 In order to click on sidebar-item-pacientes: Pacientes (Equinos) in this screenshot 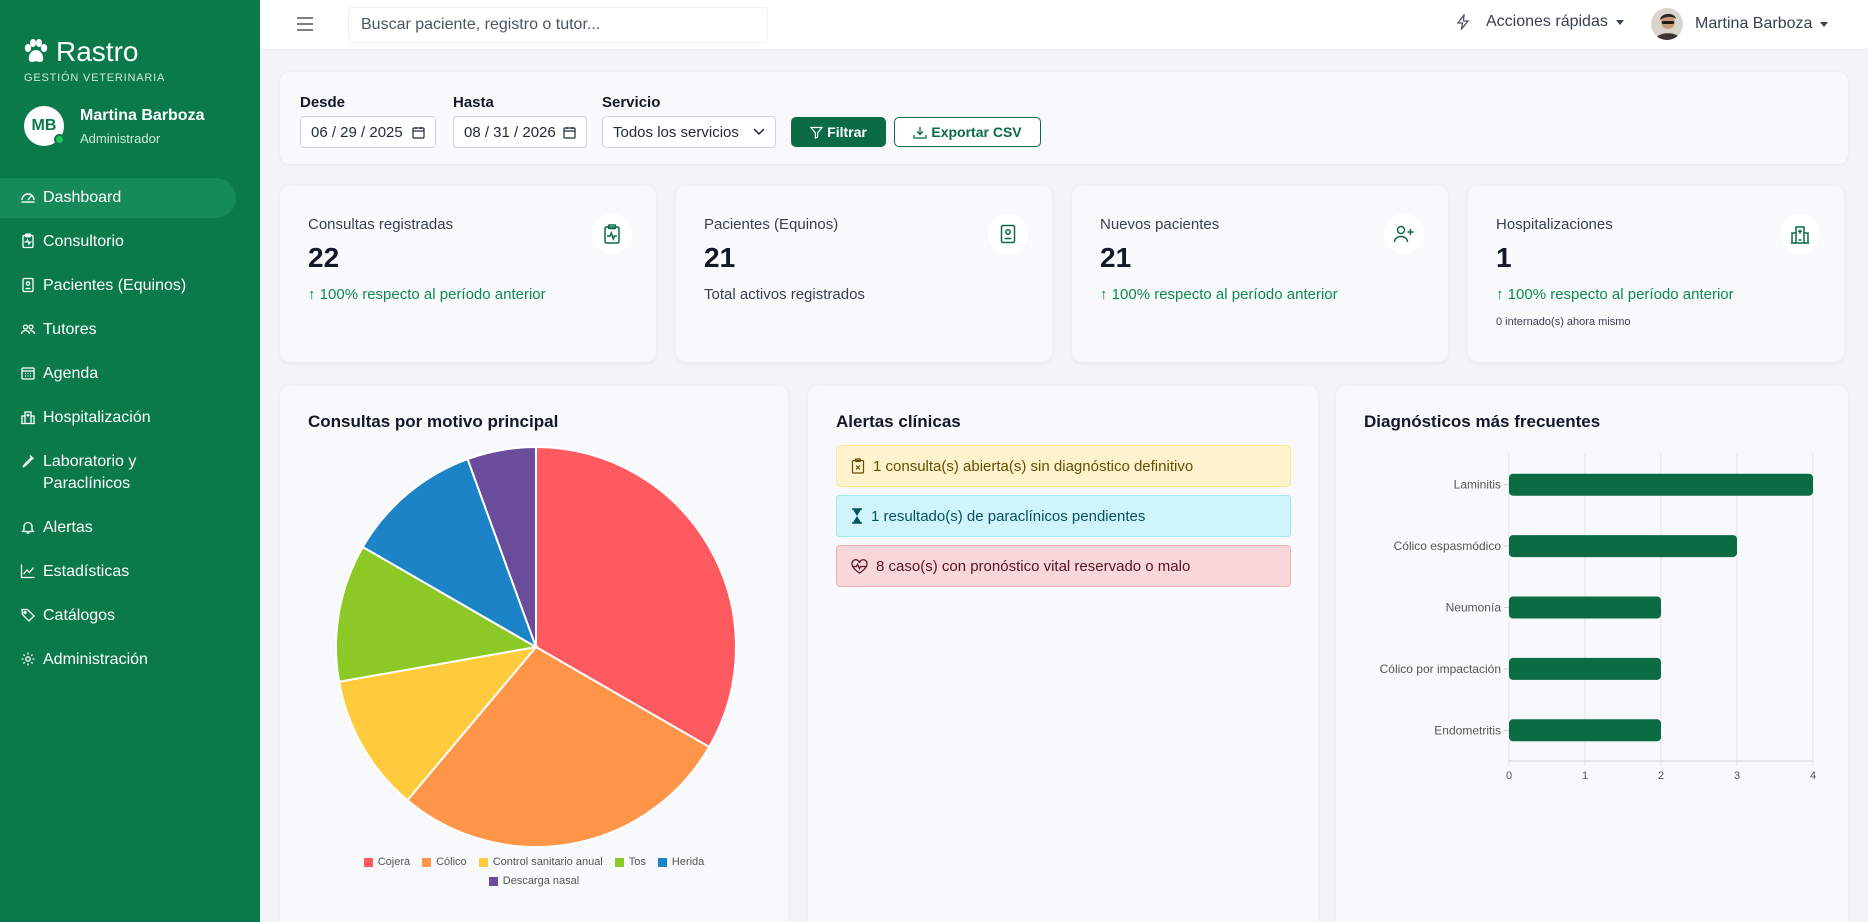, I will do `click(130, 288)`.